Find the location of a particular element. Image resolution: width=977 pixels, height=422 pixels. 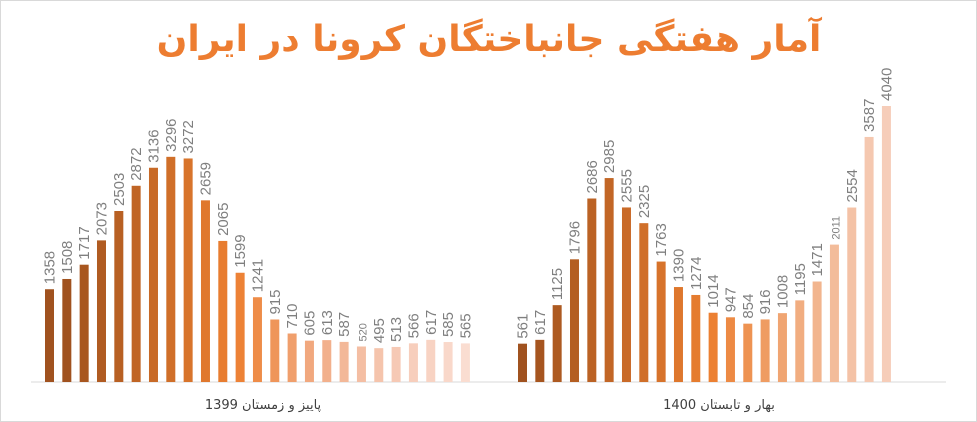

value-label: 2011 is located at coordinates (836, 228).